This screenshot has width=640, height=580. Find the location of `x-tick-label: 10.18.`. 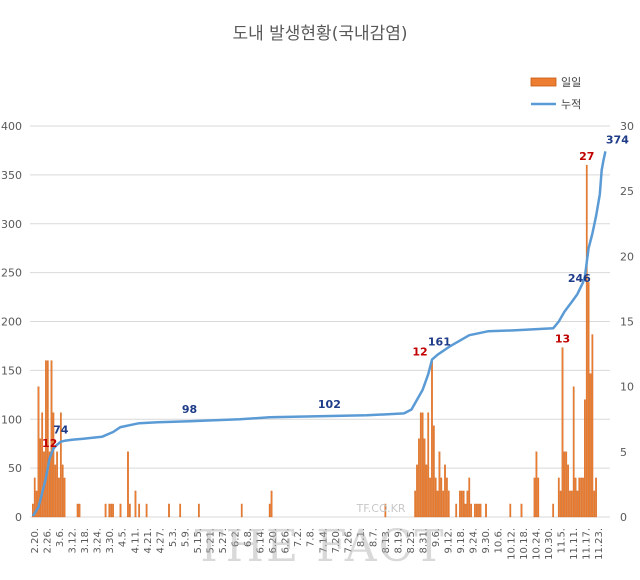

x-tick-label: 10.18. is located at coordinates (524, 544).